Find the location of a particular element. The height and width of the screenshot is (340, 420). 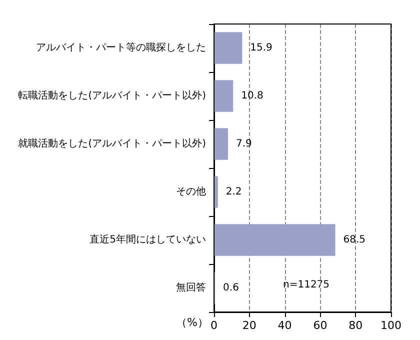

x-tick-label: 40 is located at coordinates (285, 325).